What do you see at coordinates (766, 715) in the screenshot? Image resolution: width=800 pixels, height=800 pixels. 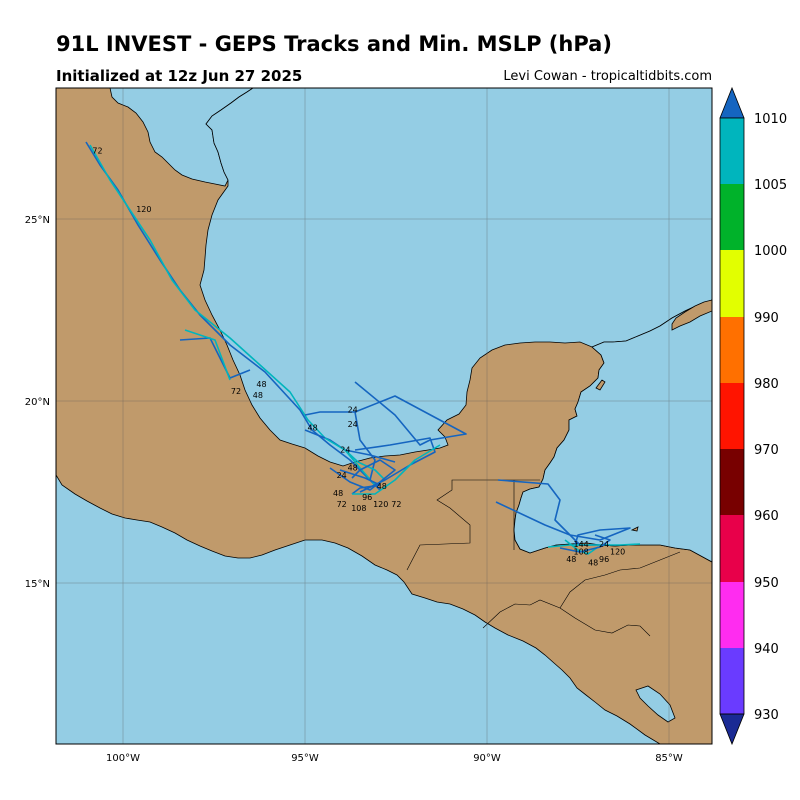 I see `colorbar-label: 930` at bounding box center [766, 715].